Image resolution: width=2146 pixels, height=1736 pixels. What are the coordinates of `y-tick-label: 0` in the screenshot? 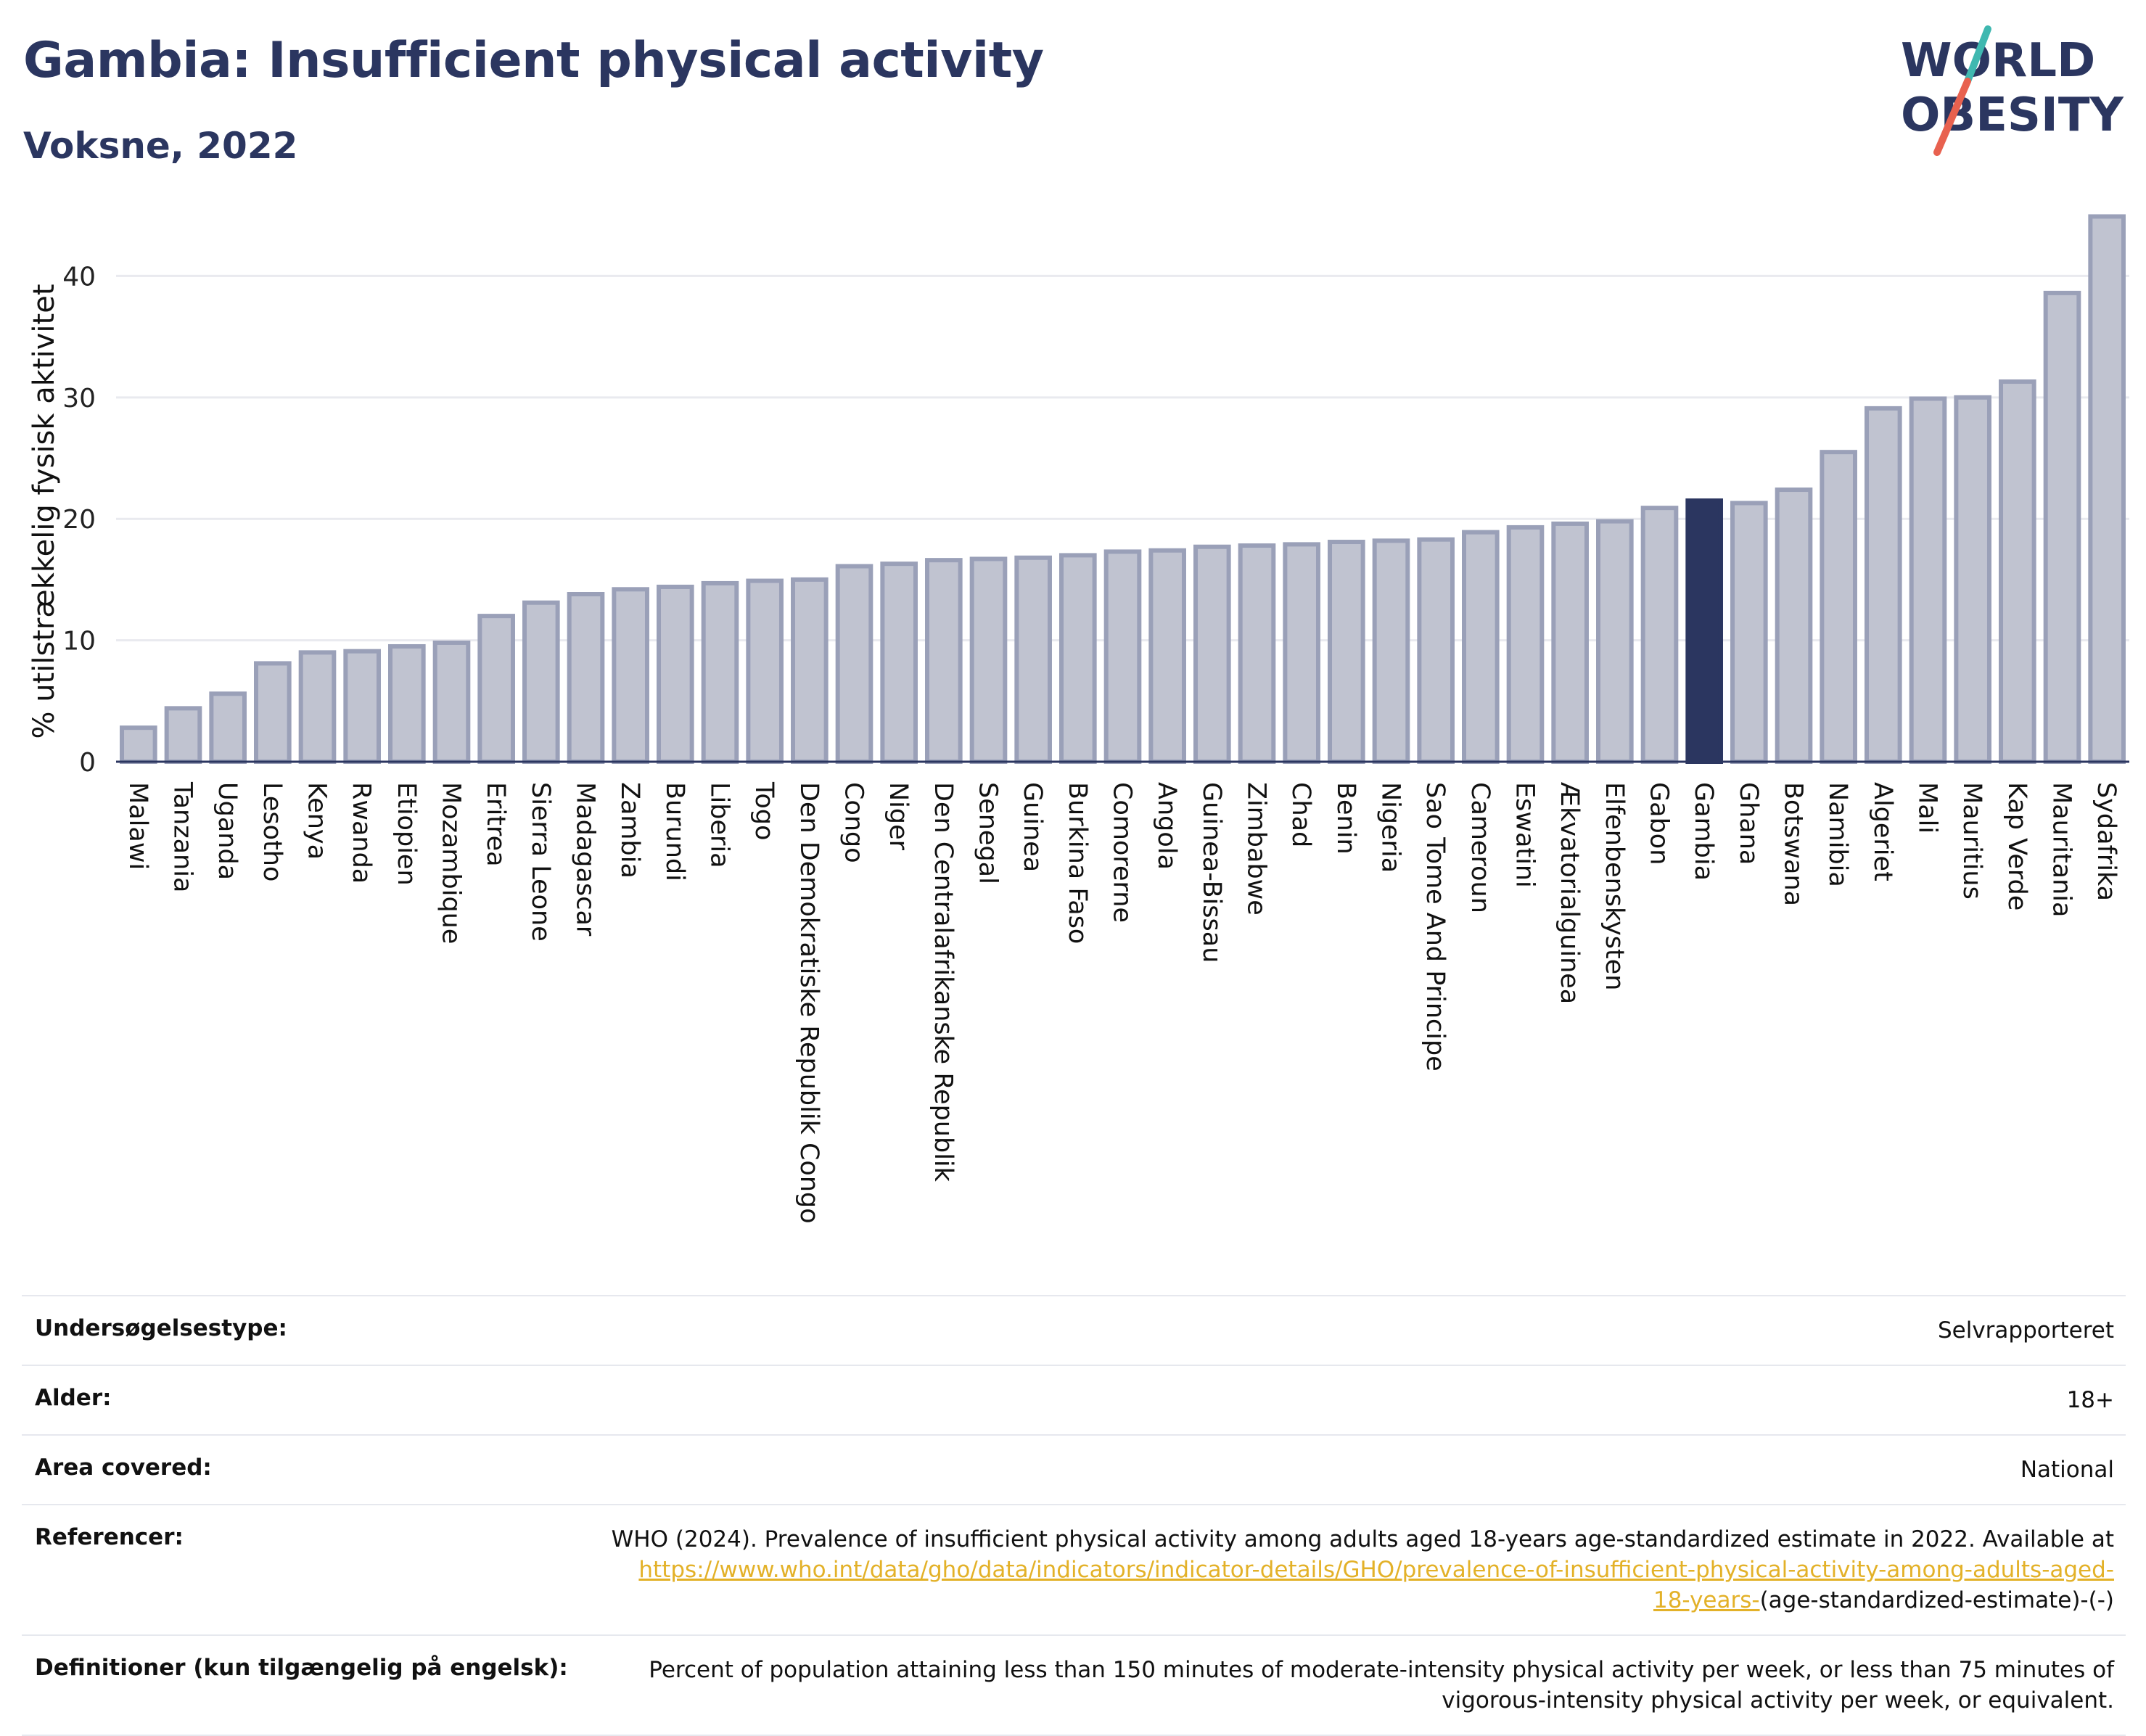 It's located at (87, 763).